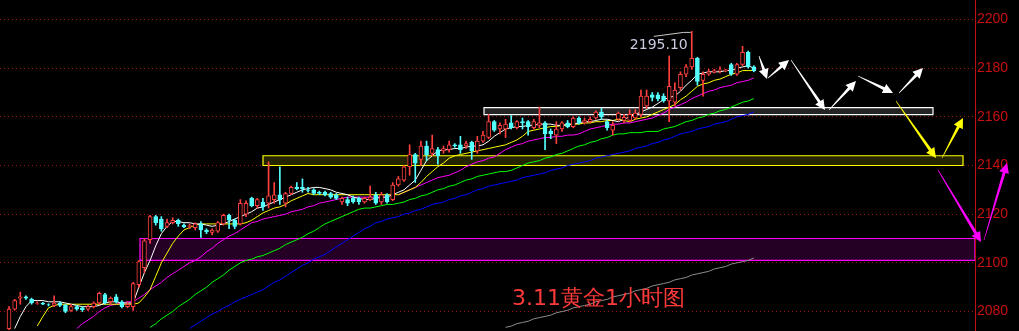 This screenshot has width=1019, height=331. I want to click on annotation: 2195.10, so click(658, 44).